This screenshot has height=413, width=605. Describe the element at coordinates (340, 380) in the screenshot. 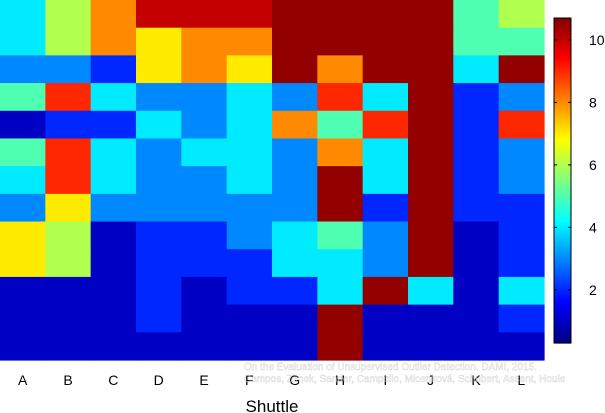

I see `x-tick-label: H` at that location.